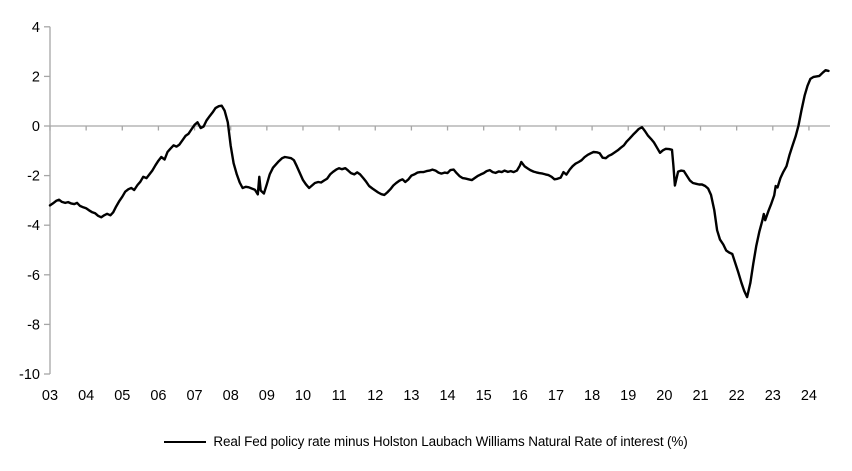 The width and height of the screenshot is (852, 471). Describe the element at coordinates (628, 396) in the screenshot. I see `x-tick-label: 19` at that location.